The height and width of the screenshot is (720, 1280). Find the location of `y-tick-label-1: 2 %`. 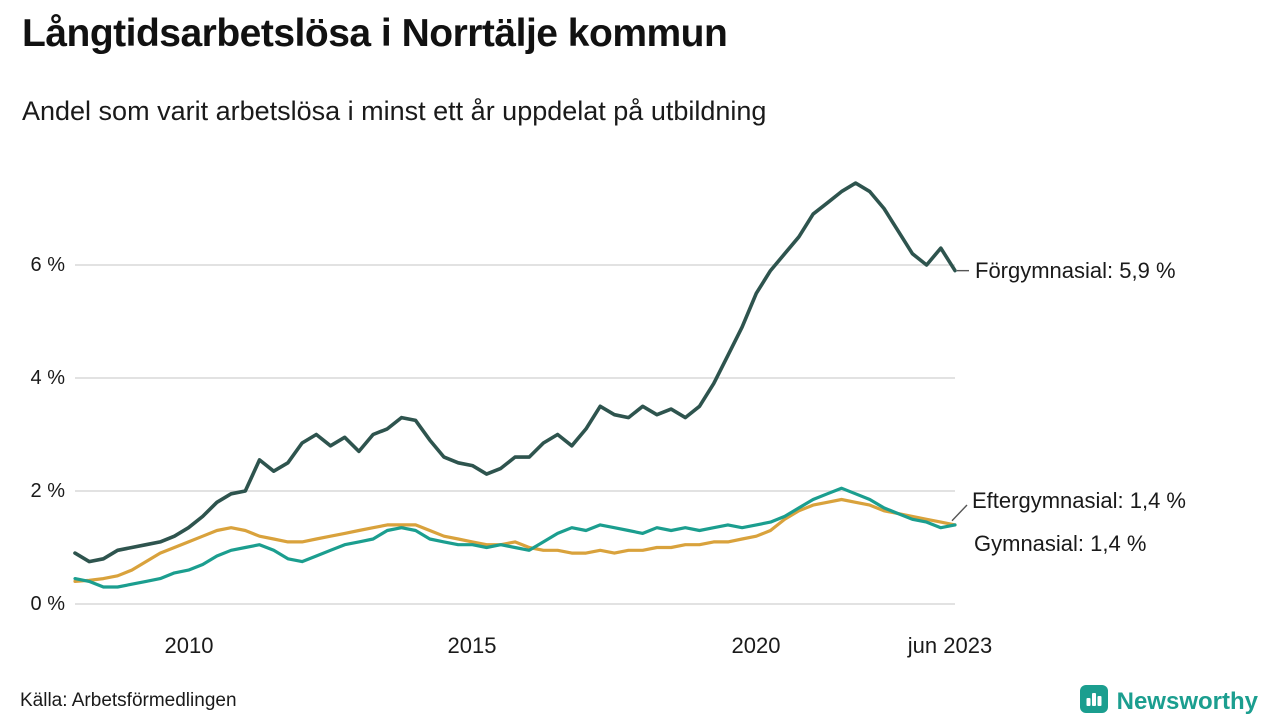

y-tick-label-1: 2 % is located at coordinates (47, 491).